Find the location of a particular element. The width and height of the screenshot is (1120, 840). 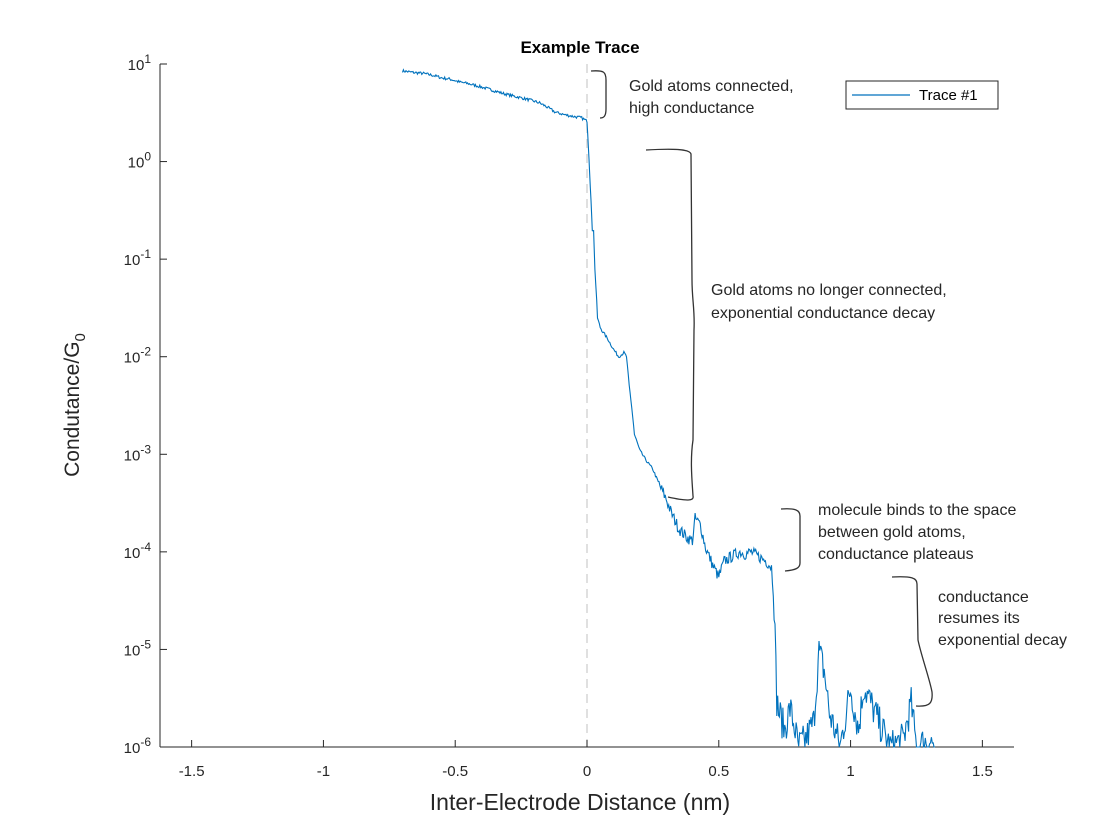

annotation-gold-disconnected-line-2: exponential conductance decay is located at coordinates (823, 313).